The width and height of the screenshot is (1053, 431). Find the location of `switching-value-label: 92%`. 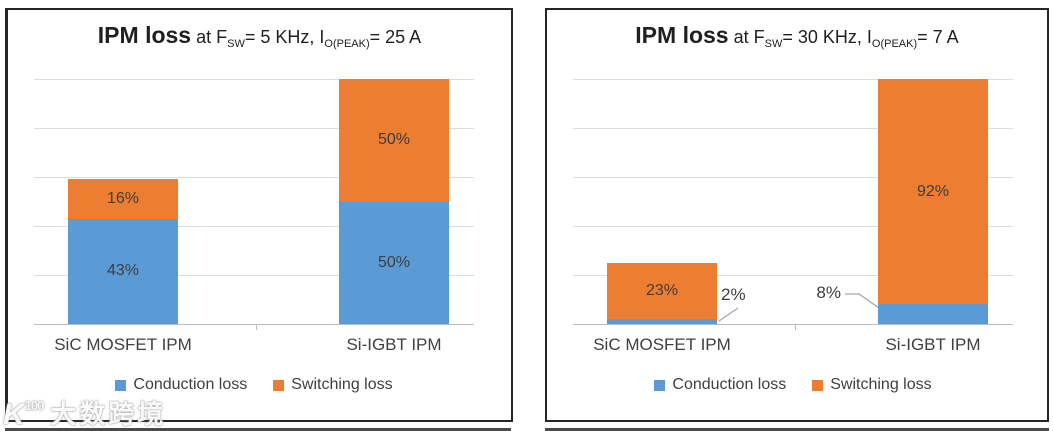

switching-value-label: 92% is located at coordinates (933, 191).